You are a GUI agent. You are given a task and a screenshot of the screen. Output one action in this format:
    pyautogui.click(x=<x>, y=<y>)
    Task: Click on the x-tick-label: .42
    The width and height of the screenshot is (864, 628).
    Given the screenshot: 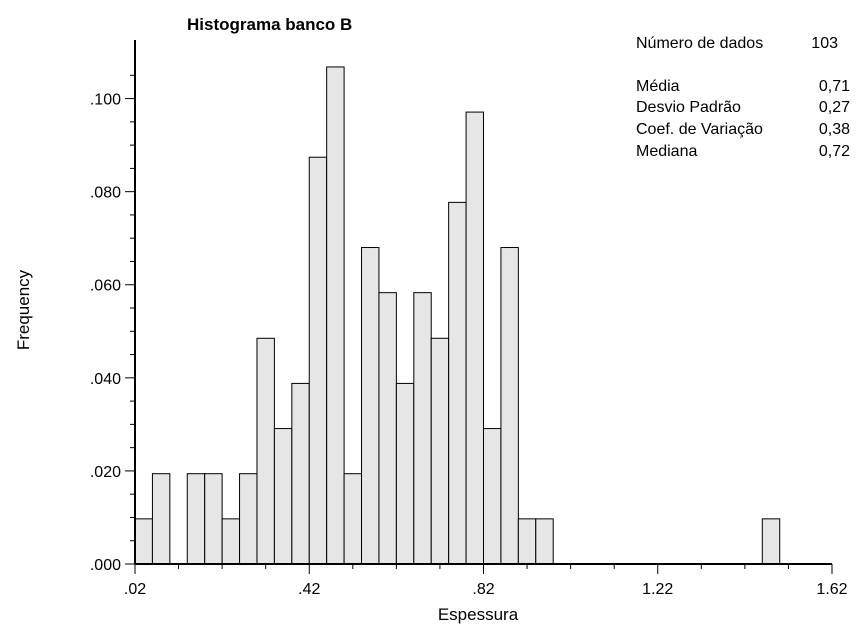 What is the action you would take?
    pyautogui.click(x=309, y=589)
    